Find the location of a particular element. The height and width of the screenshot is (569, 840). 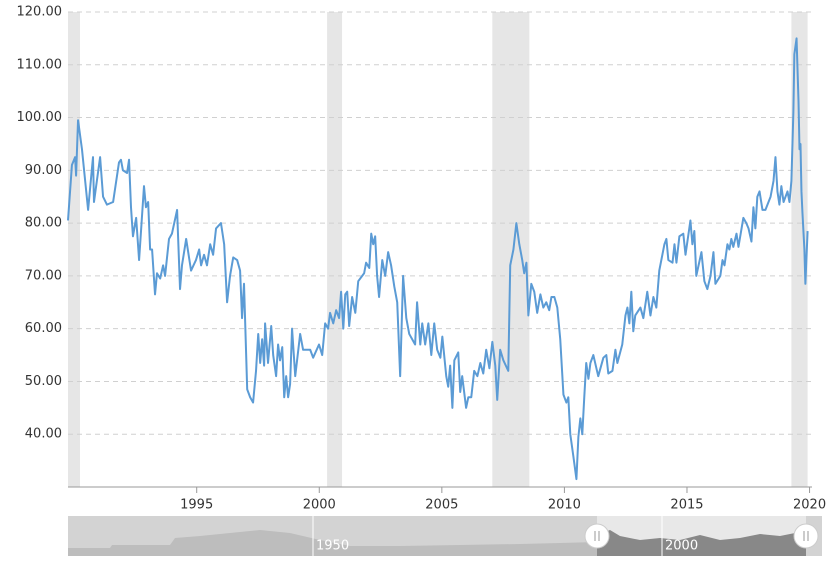

y-tick-label: 50.00 is located at coordinates (43, 381).